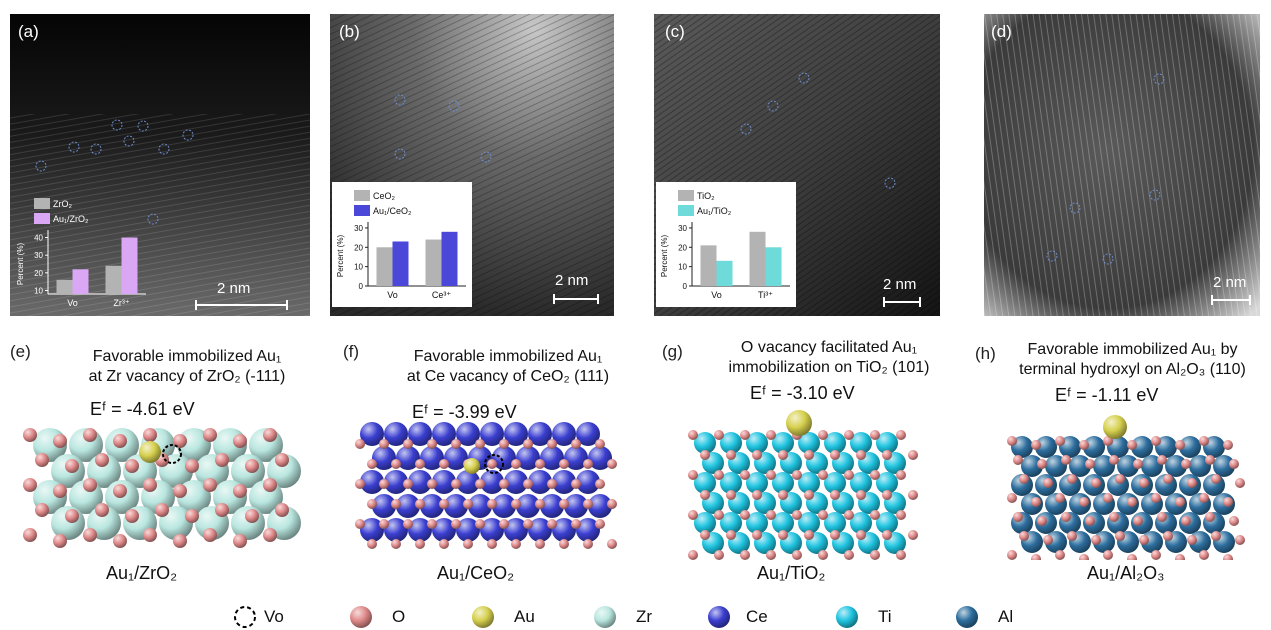 This screenshot has width=1271, height=630. I want to click on caption-line2-e: at Zr vacancy of ZrO₂ (-111), so click(187, 376).